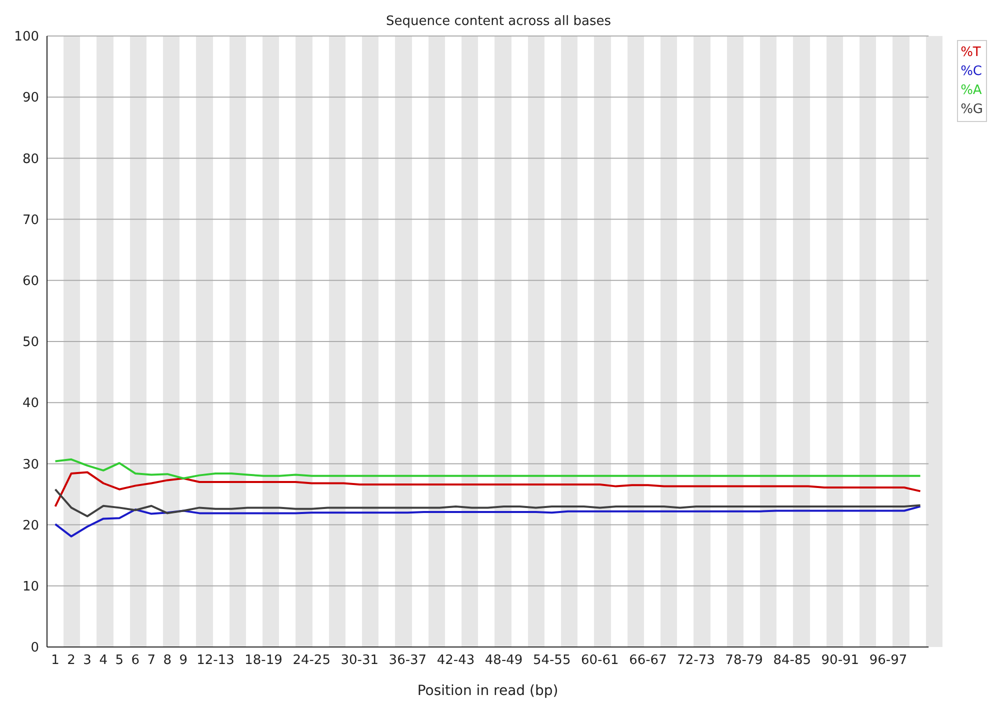  What do you see at coordinates (30, 526) in the screenshot?
I see `y-tick-label: 20` at bounding box center [30, 526].